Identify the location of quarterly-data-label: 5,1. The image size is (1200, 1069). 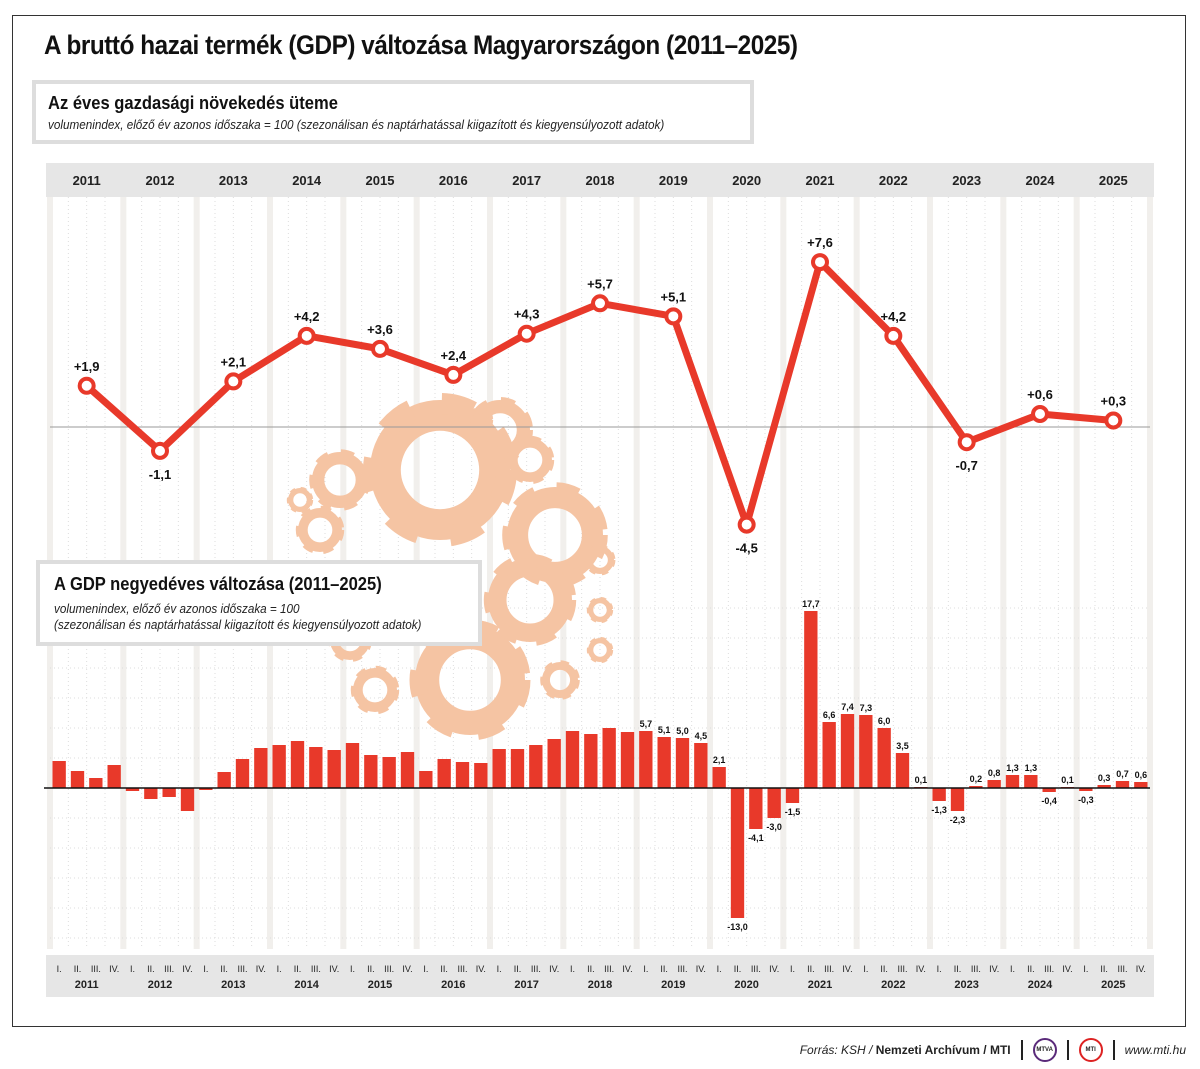
(664, 730).